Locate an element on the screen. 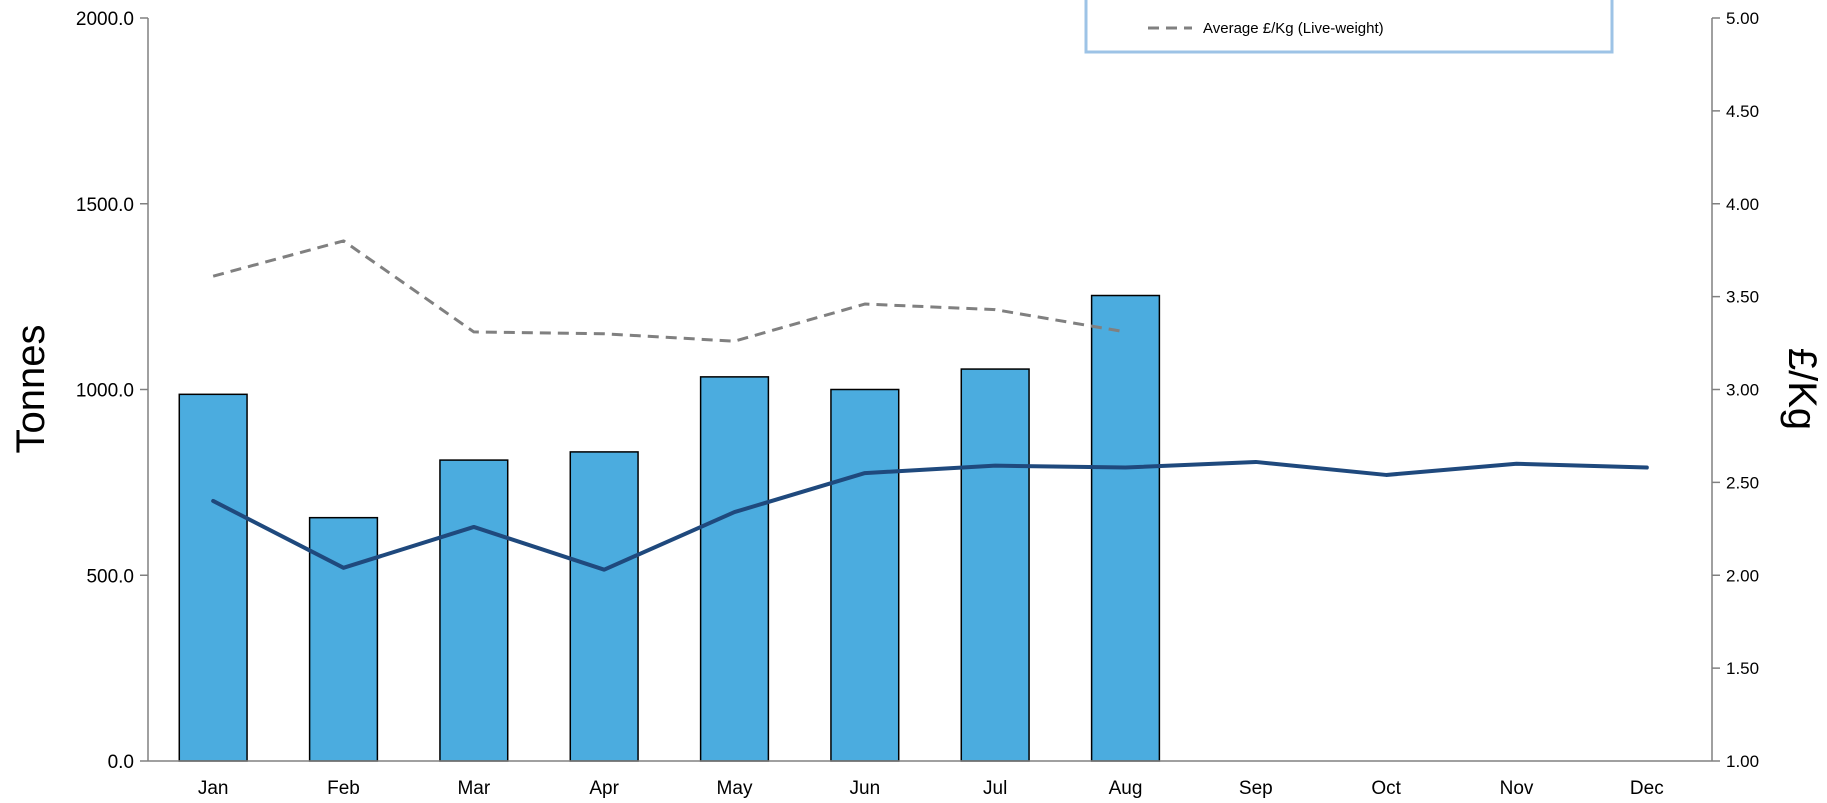 Image resolution: width=1827 pixels, height=803 pixels. bar-aug is located at coordinates (1125, 528).